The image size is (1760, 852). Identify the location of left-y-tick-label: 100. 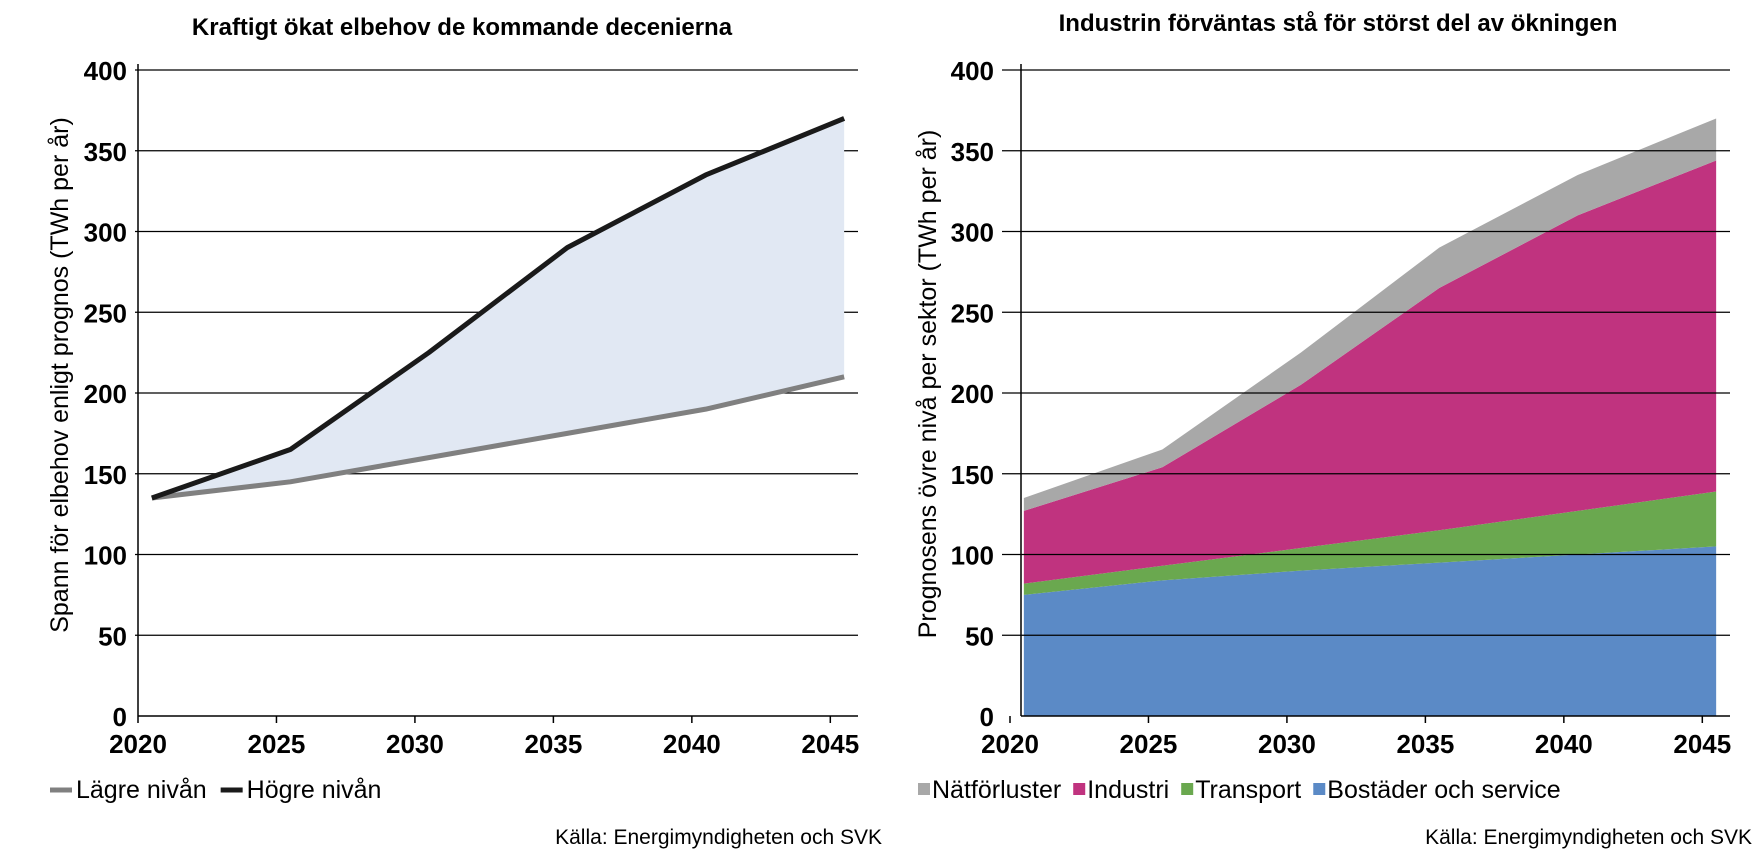
(105, 556).